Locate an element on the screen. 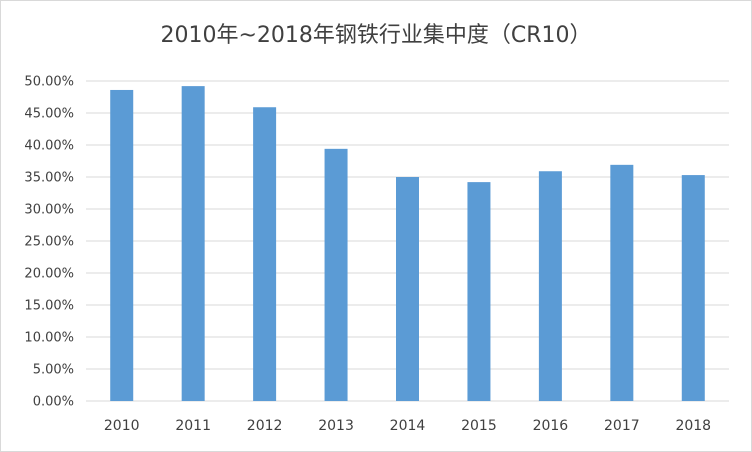 This screenshot has height=452, width=752. bar-2010 is located at coordinates (122, 245).